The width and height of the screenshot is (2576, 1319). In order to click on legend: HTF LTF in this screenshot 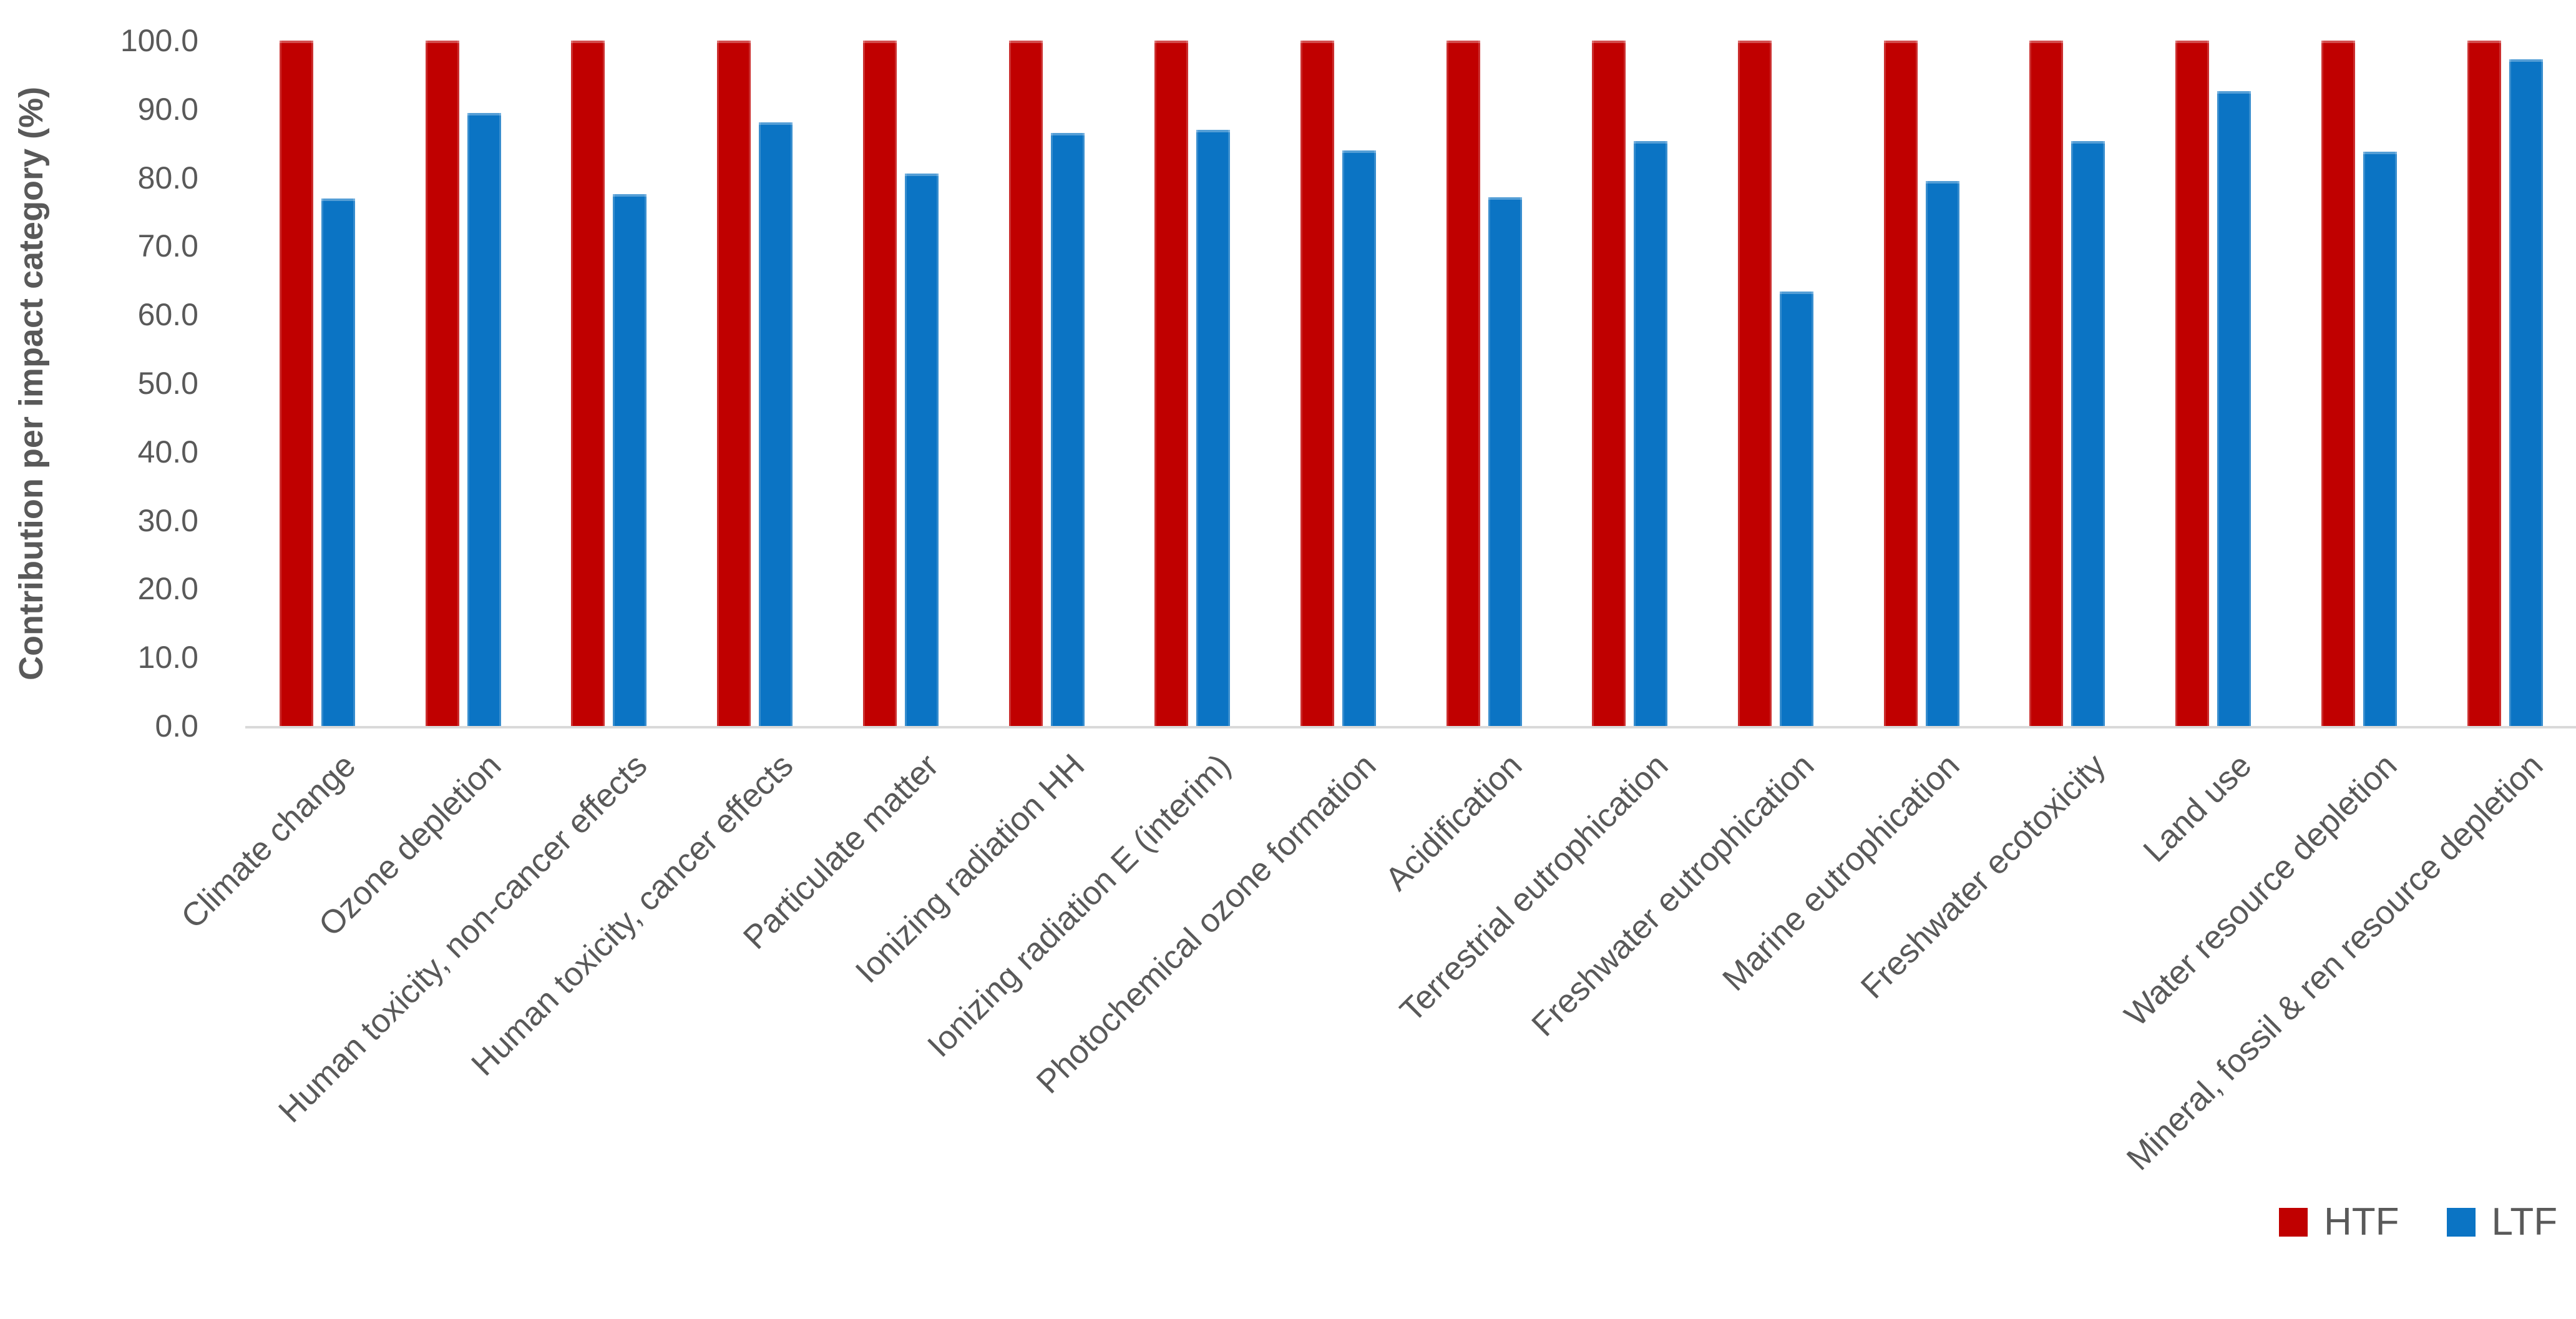, I will do `click(2418, 1222)`.